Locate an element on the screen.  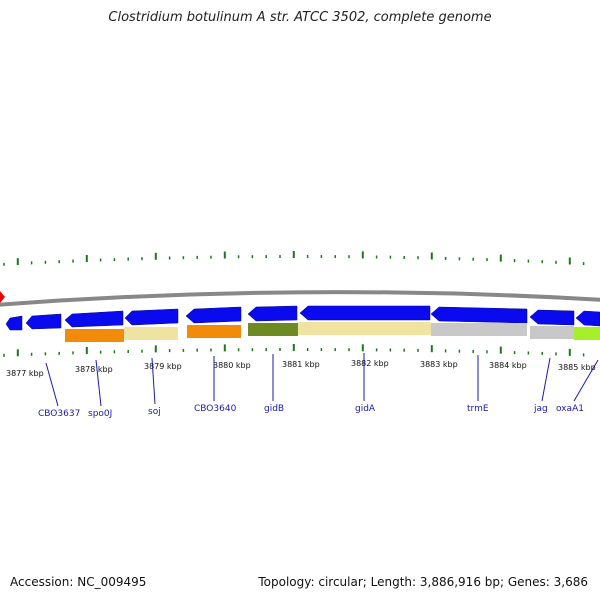
gene-label: spo0J is located at coordinates (100, 414).